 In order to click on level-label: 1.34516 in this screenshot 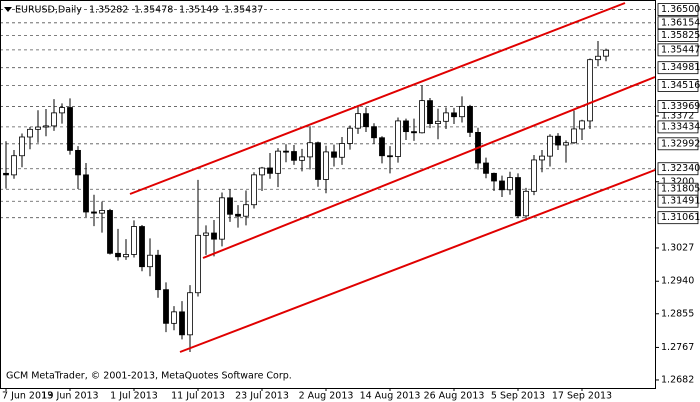, I will do `click(680, 85)`.